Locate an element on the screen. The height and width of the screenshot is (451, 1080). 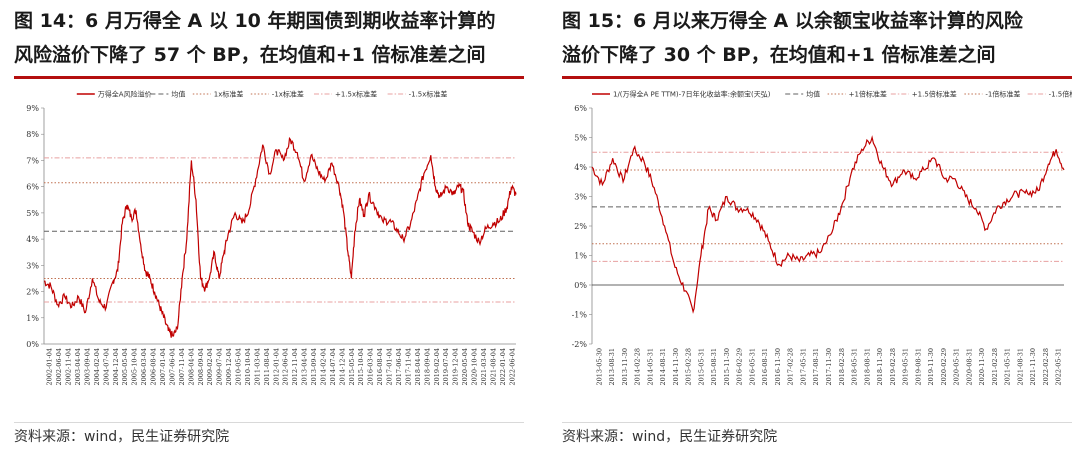
y-tick-label: 7% is located at coordinates (32, 160).